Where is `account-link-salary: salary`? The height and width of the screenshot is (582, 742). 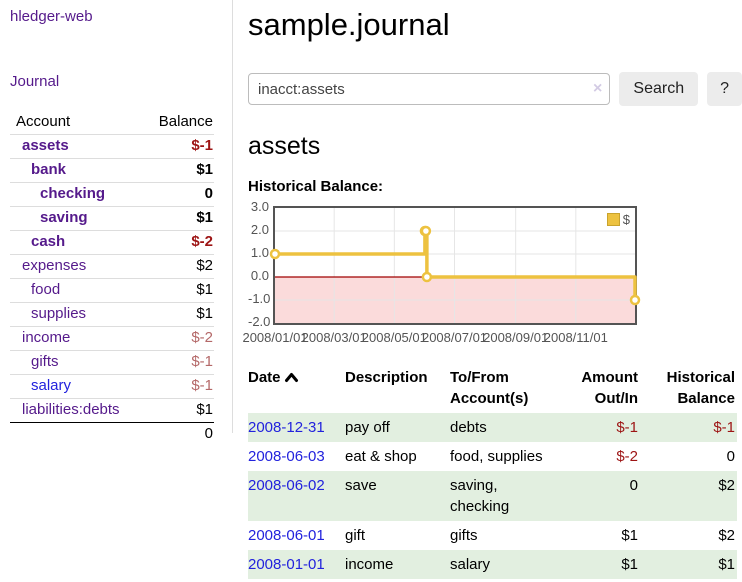 account-link-salary: salary is located at coordinates (51, 385).